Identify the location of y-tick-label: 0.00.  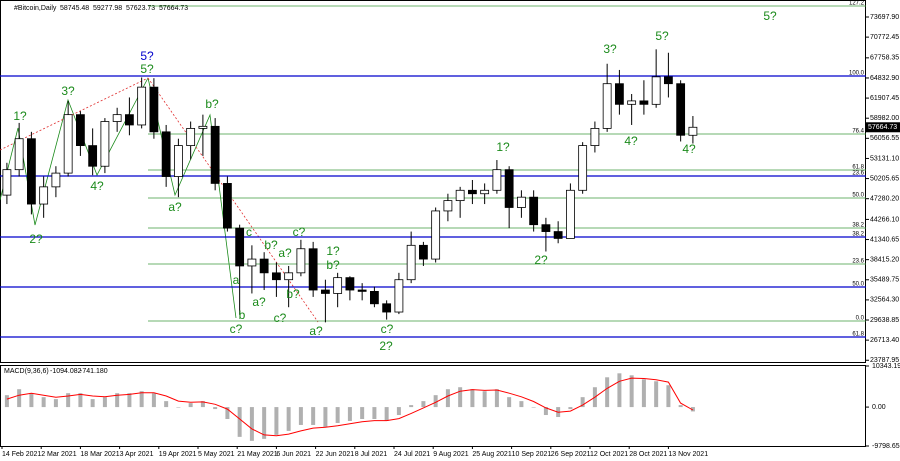
(879, 407).